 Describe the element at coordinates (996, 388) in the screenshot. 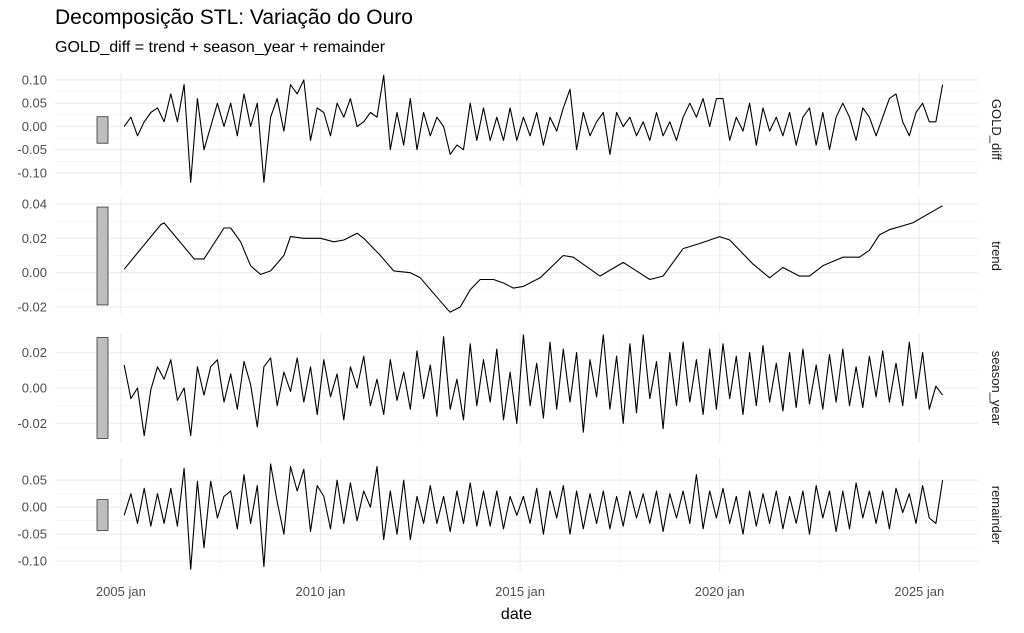

I see `panel-strip-label: season_year` at that location.